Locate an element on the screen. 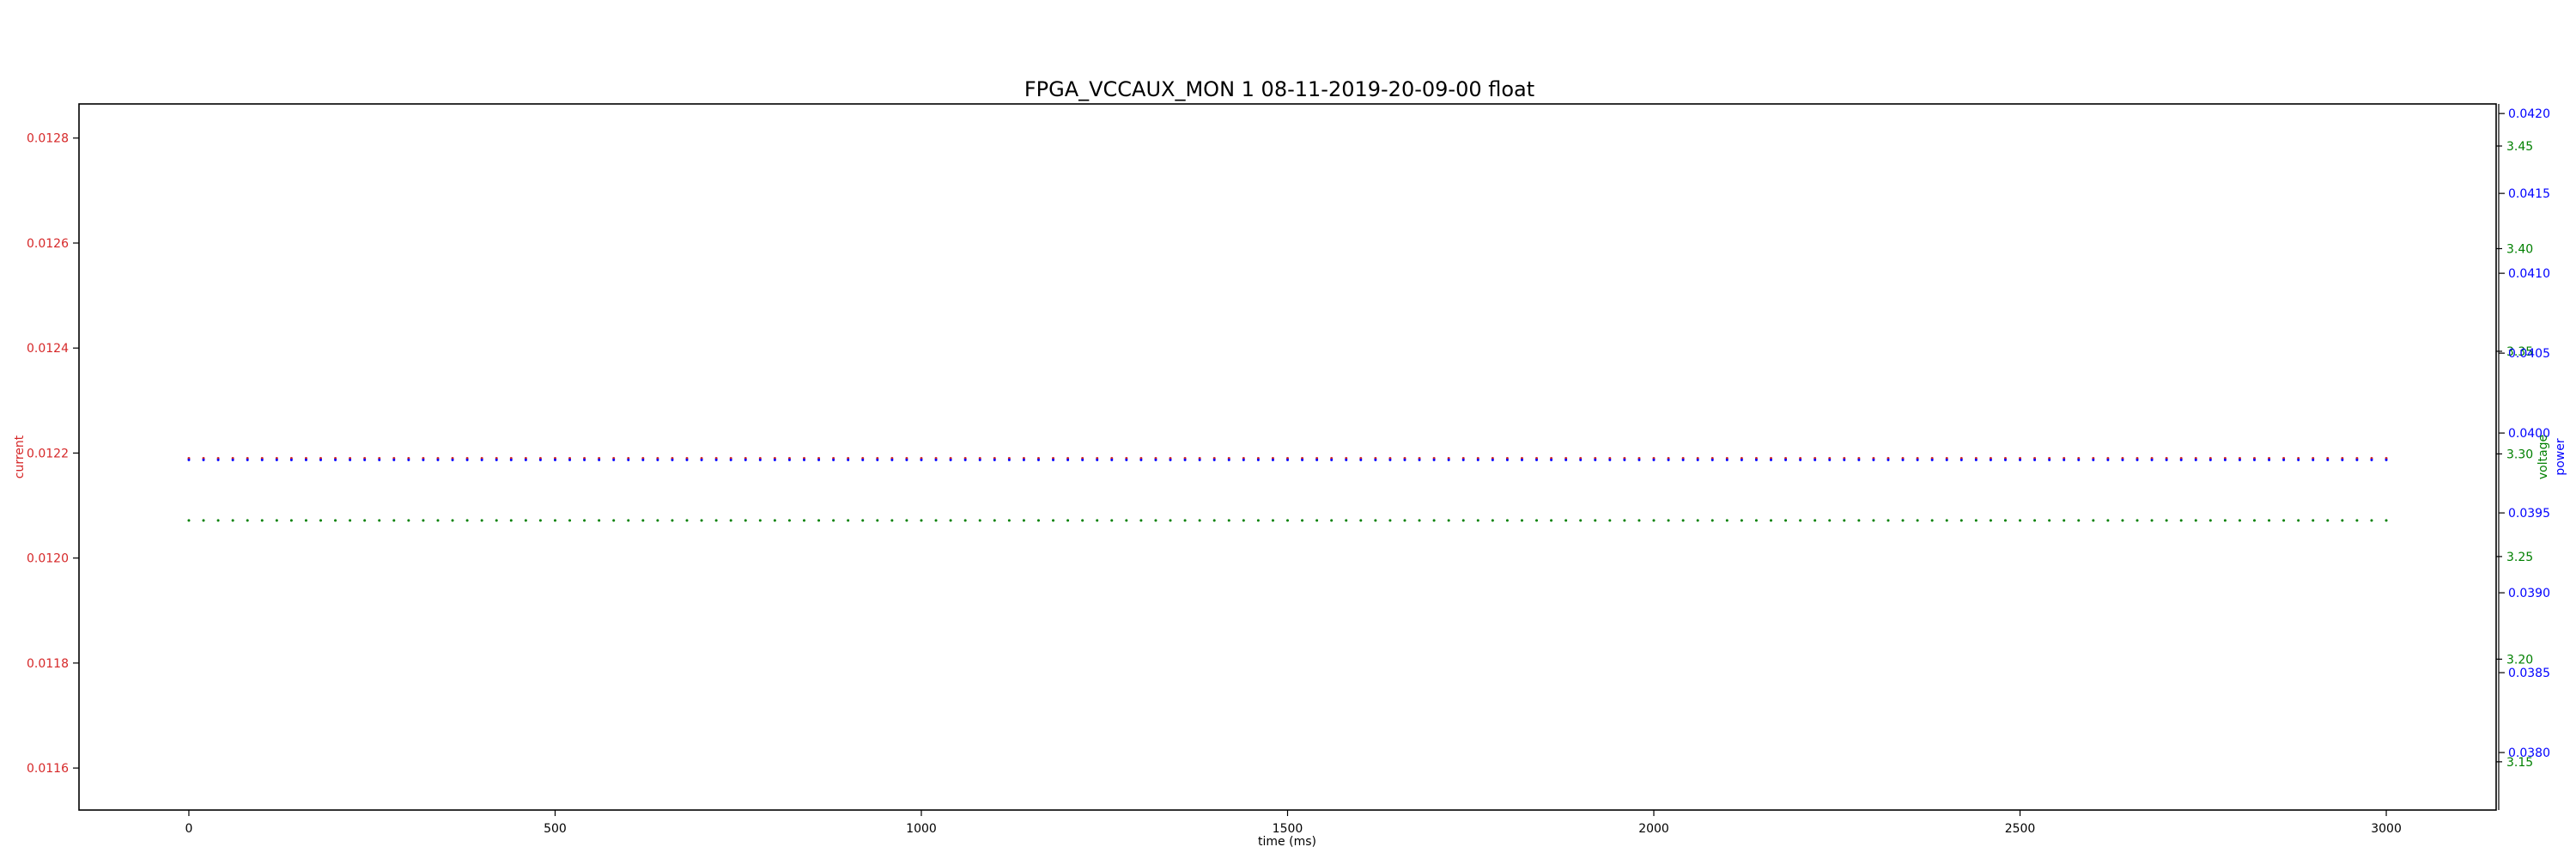 The height and width of the screenshot is (859, 2576). series-power is located at coordinates (1287, 460).